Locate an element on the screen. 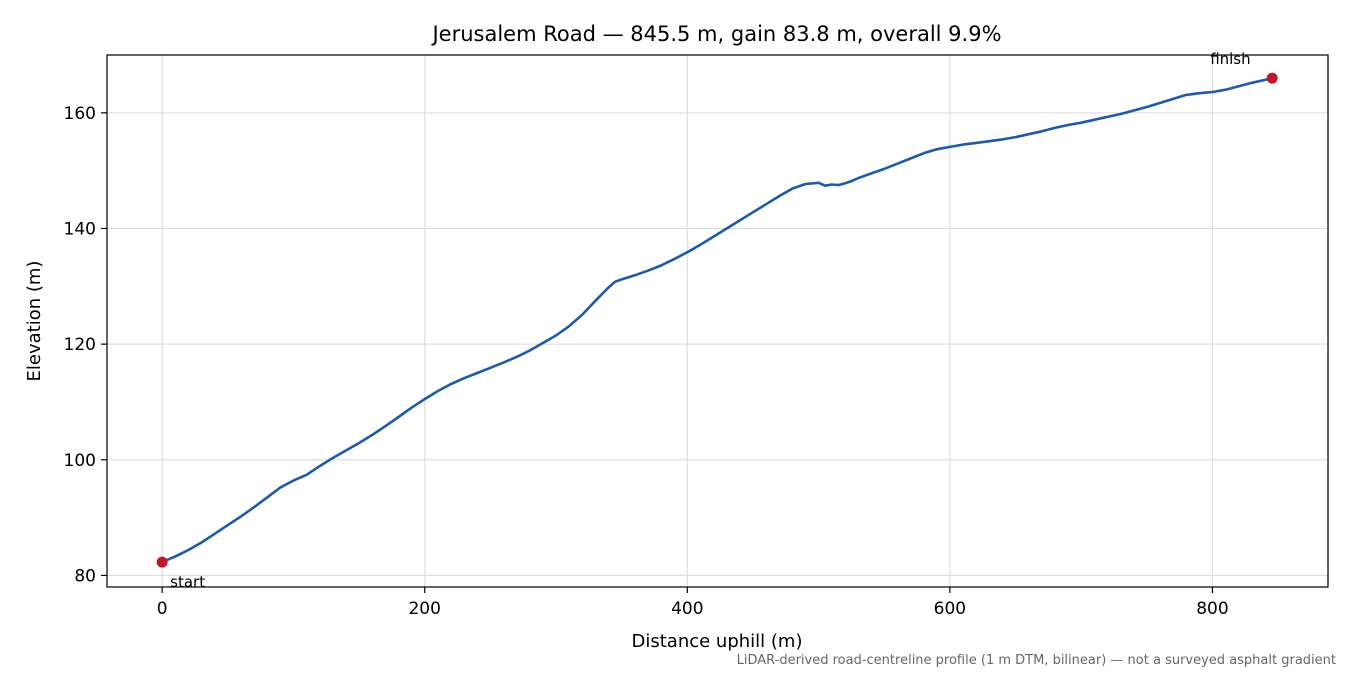 This screenshot has height=675, width=1350. y-axis-ticks: 80 100 120 140 160 is located at coordinates (85, 345).